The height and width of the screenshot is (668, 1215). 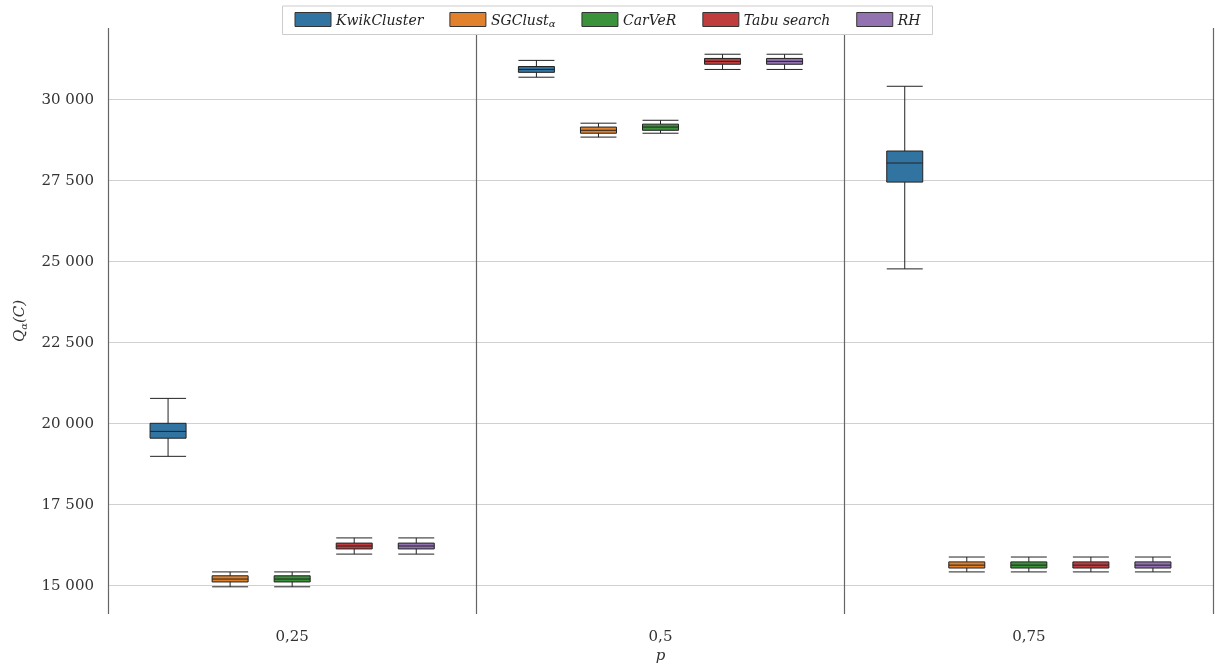 What do you see at coordinates (67, 342) in the screenshot?
I see `y-tick-label: 22 500` at bounding box center [67, 342].